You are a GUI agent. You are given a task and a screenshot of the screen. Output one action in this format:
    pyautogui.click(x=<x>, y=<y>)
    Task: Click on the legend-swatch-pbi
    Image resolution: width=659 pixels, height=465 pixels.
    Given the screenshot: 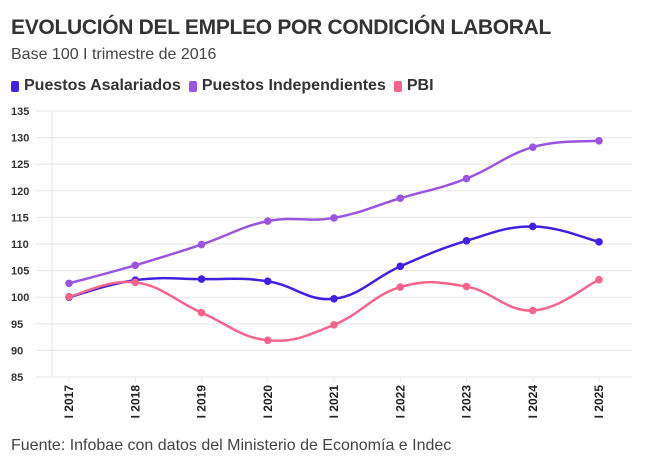 What is the action you would take?
    pyautogui.click(x=397, y=86)
    